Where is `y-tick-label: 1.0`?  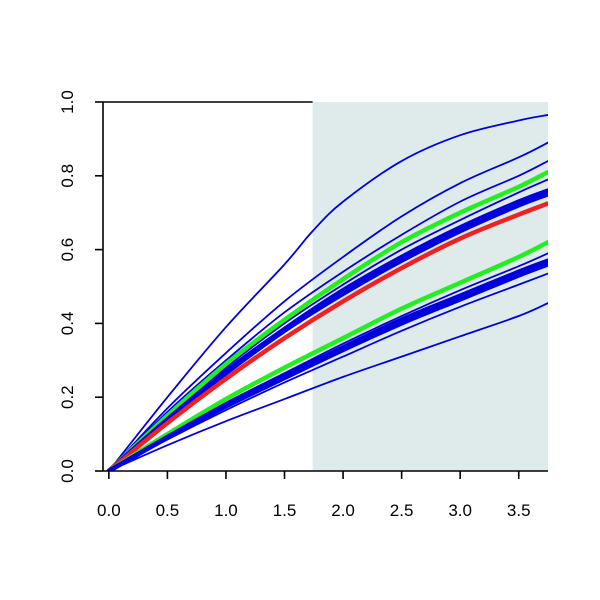 y-tick-label: 1.0 is located at coordinates (67, 102).